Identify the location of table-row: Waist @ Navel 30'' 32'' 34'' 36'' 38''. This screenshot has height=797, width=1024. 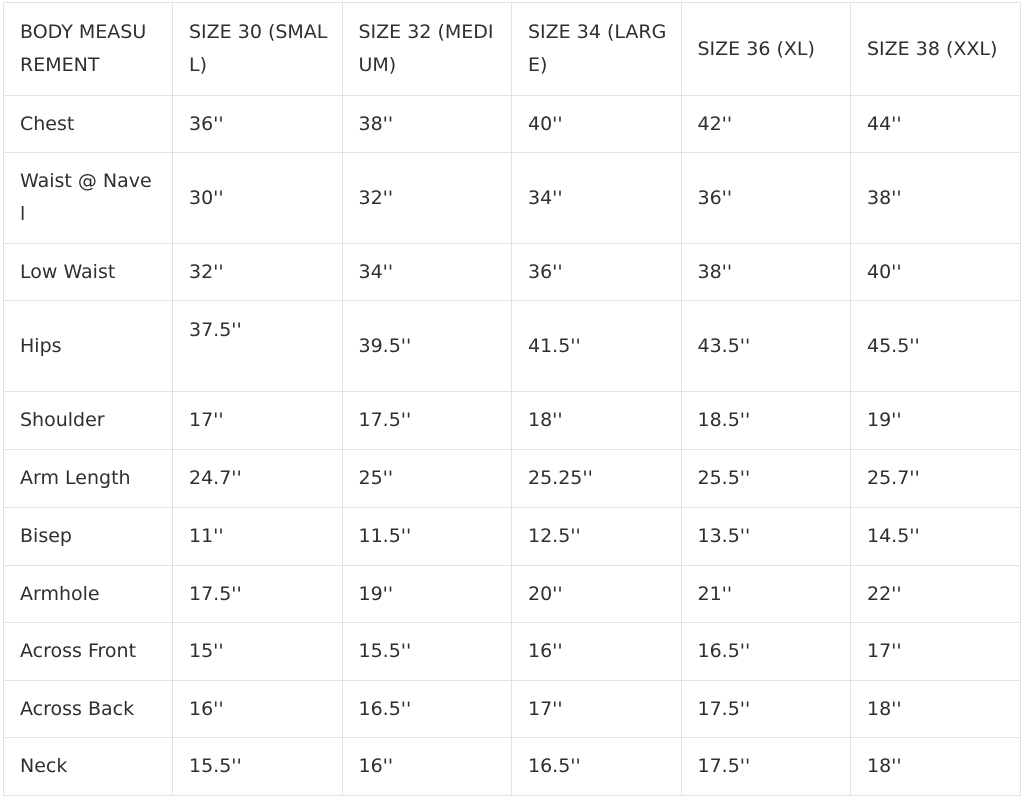
(512, 198).